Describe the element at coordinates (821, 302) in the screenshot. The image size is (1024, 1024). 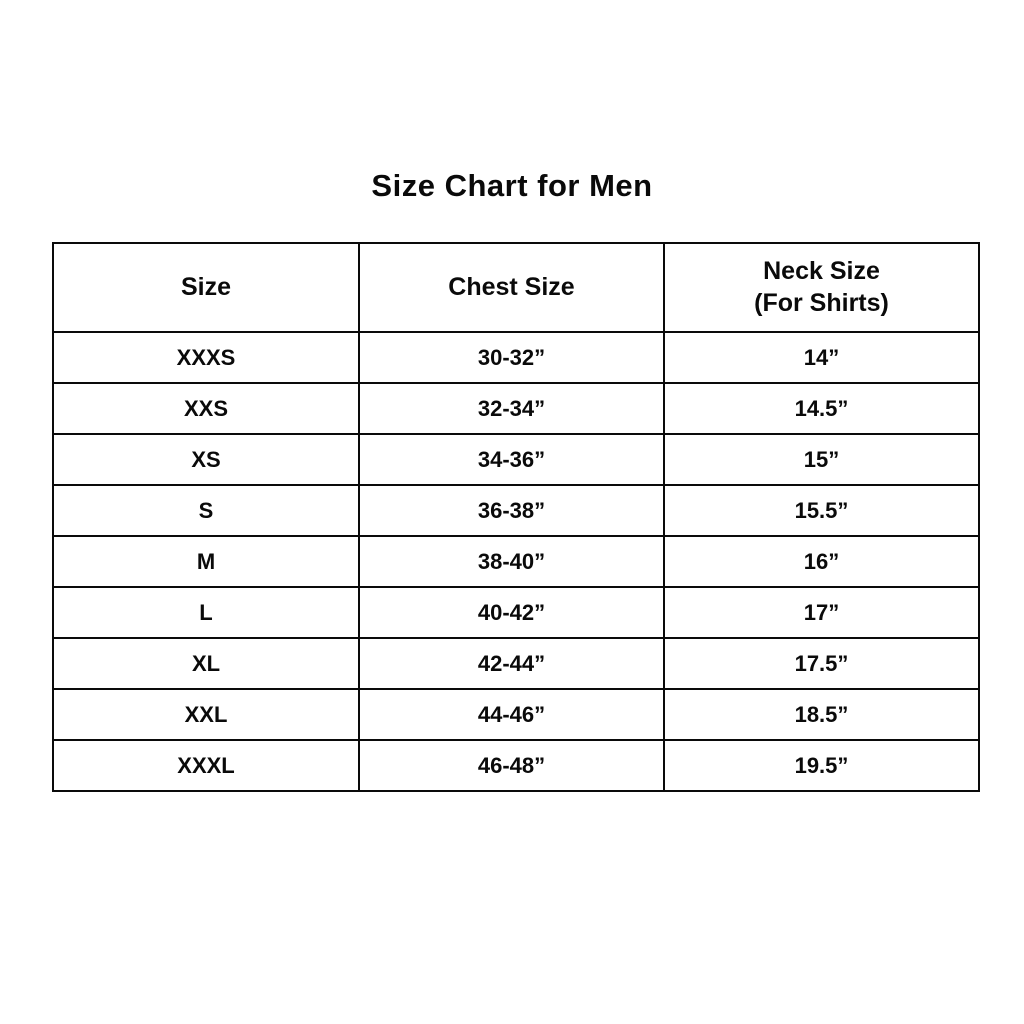
I see `header-neck-size-line2: (For Shirts)` at that location.